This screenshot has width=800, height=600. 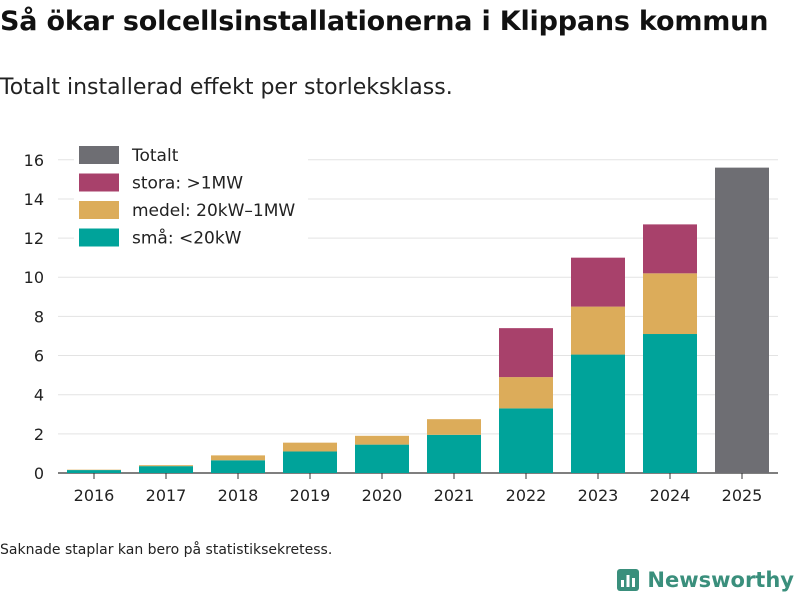 I want to click on x-axis: 2016 2017 2018 2019 2020 2021 2022 2023 2024 2025, so click(x=418, y=488).